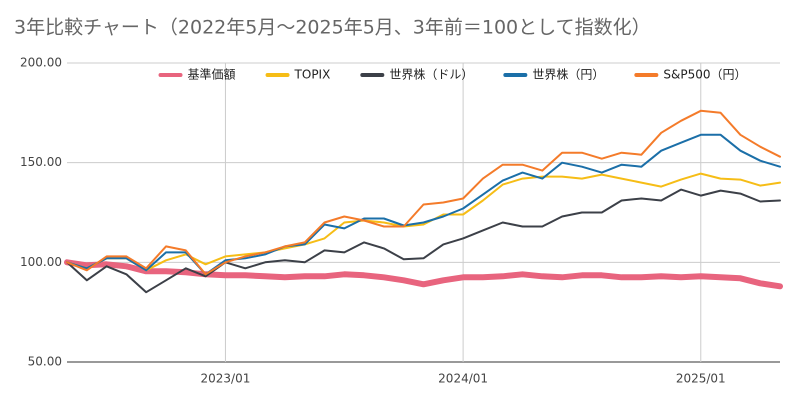 Image resolution: width=800 pixels, height=403 pixels. I want to click on legend-label: 基準価額, so click(212, 74).